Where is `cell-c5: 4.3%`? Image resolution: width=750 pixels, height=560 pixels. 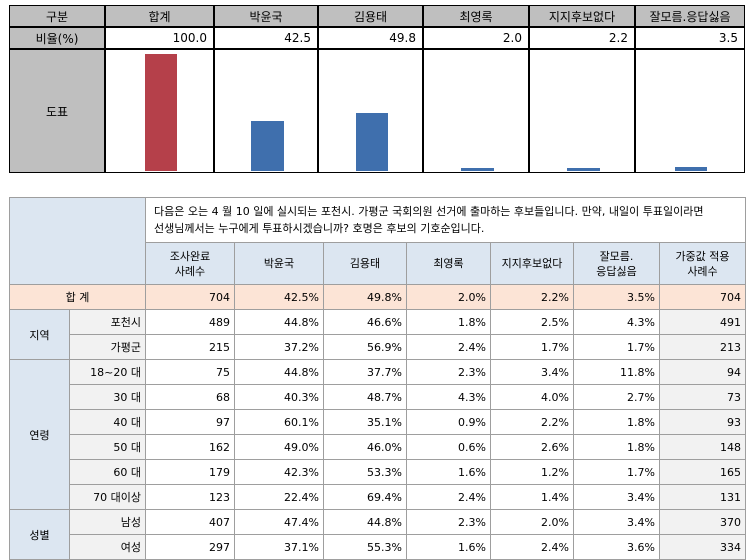 cell-c5: 4.3% is located at coordinates (616, 322).